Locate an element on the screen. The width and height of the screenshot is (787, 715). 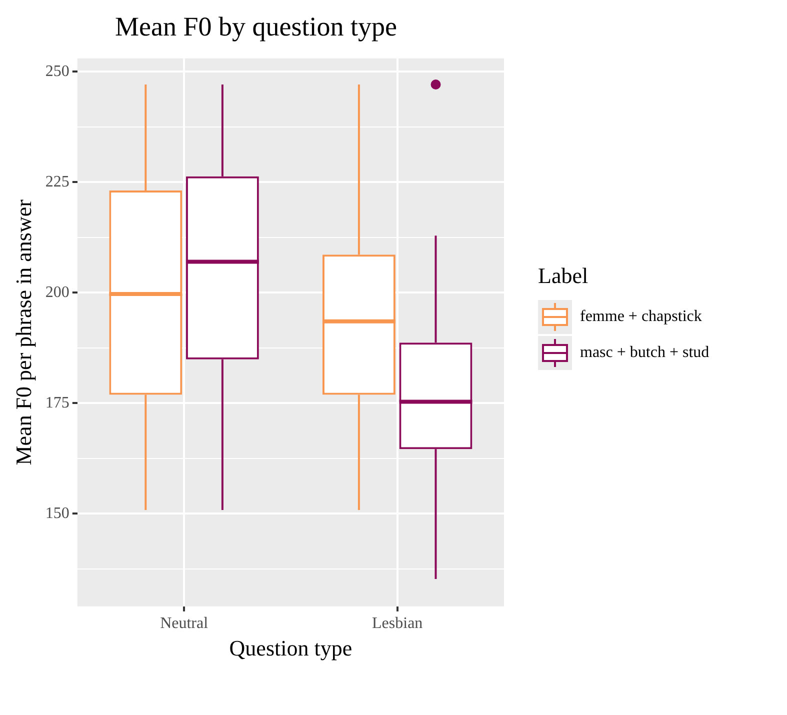
y-tick-label: 200 is located at coordinates (57, 292).